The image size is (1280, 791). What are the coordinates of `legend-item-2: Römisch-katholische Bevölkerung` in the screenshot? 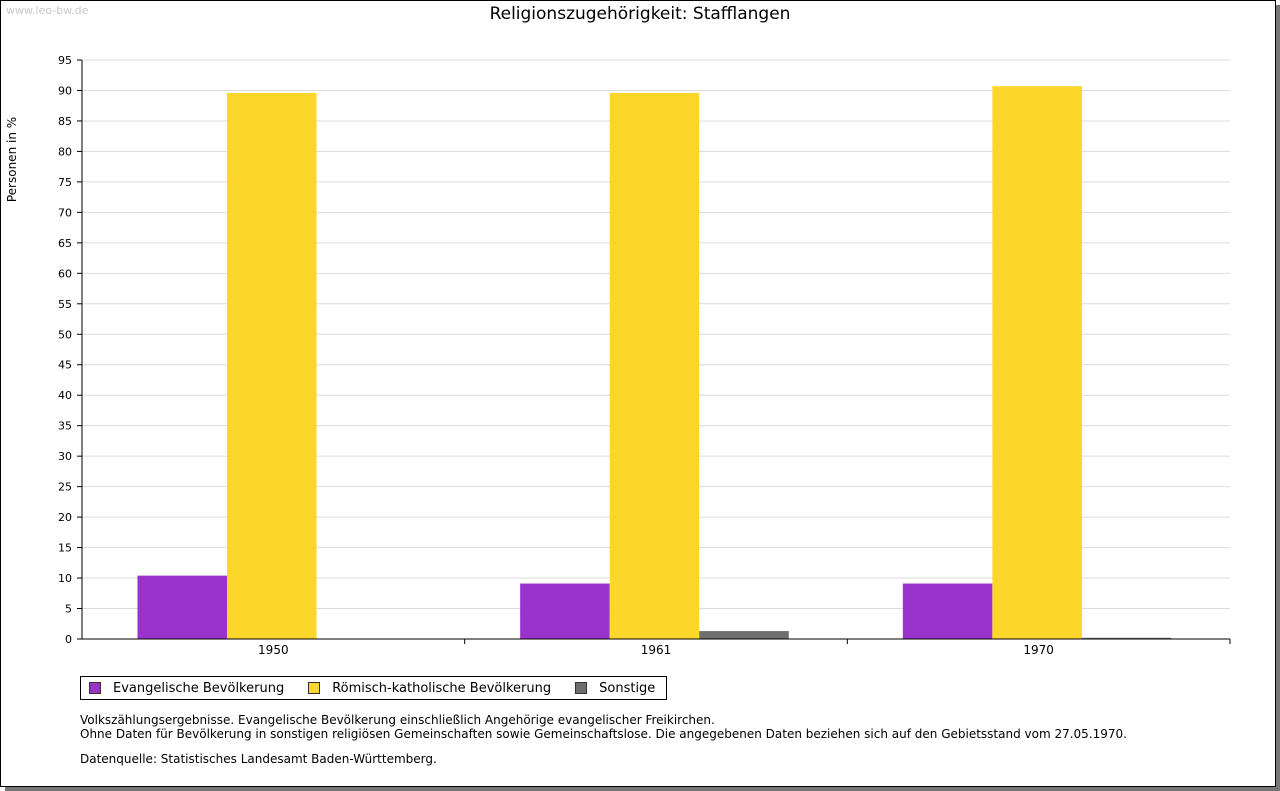 It's located at (429, 688).